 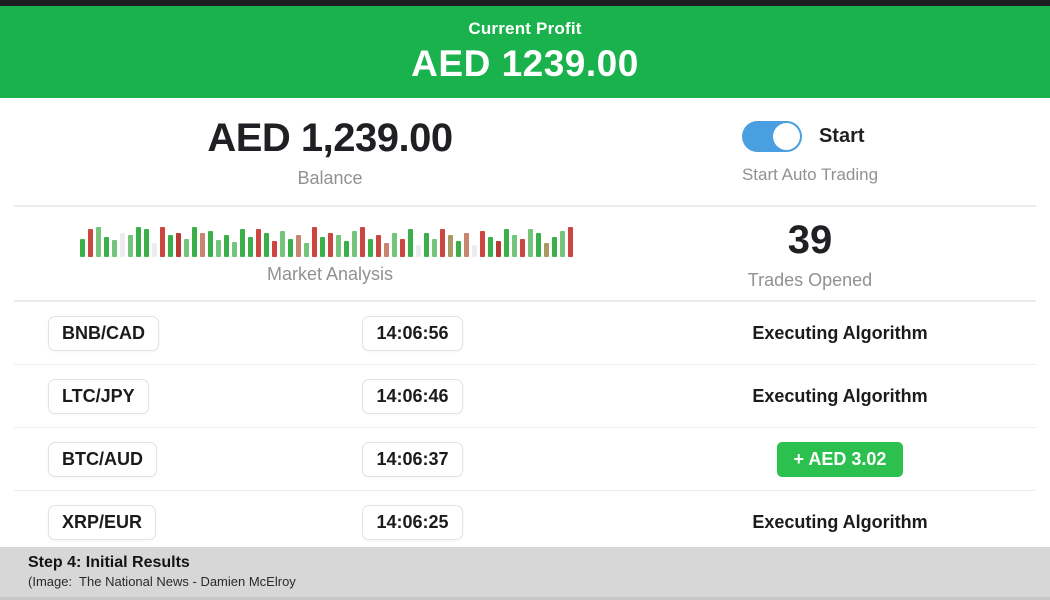 I want to click on market-bars, so click(x=330, y=241).